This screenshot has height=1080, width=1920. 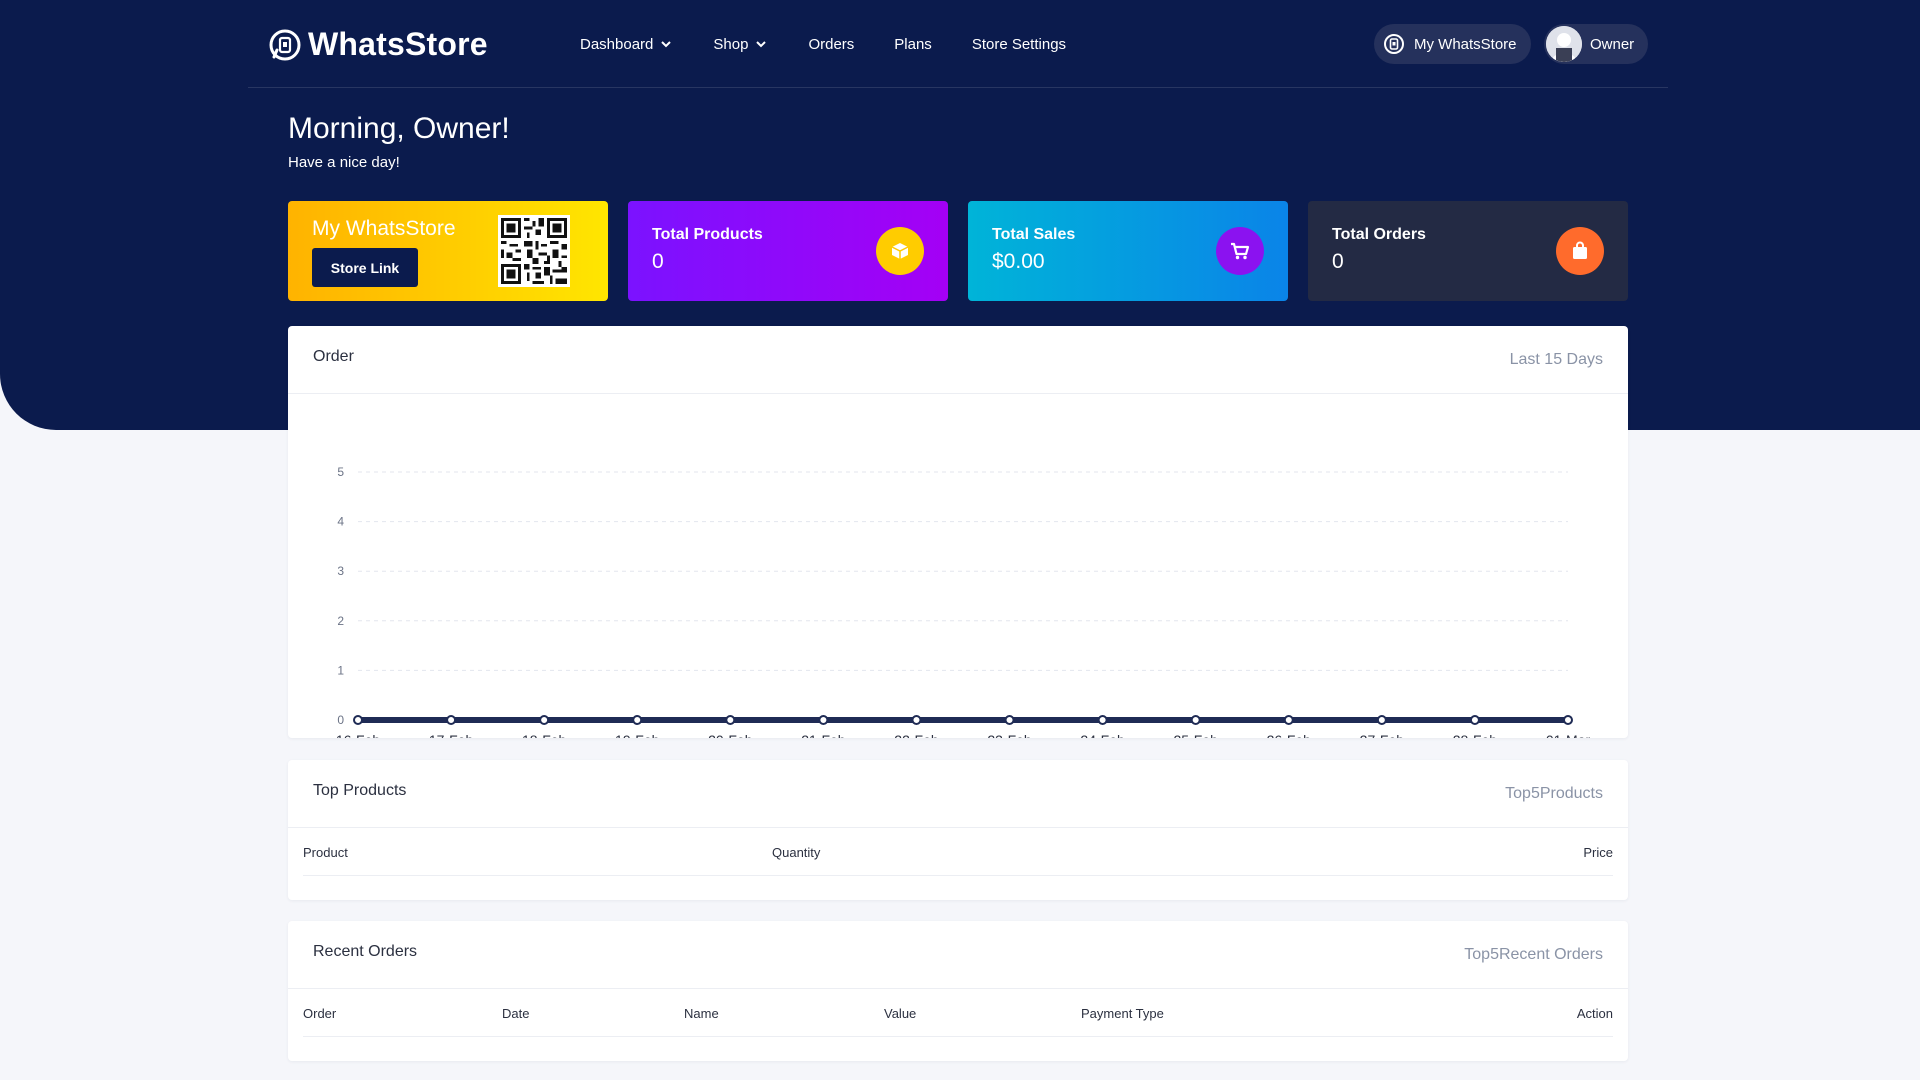 What do you see at coordinates (1240, 251) in the screenshot?
I see `cart-icon` at bounding box center [1240, 251].